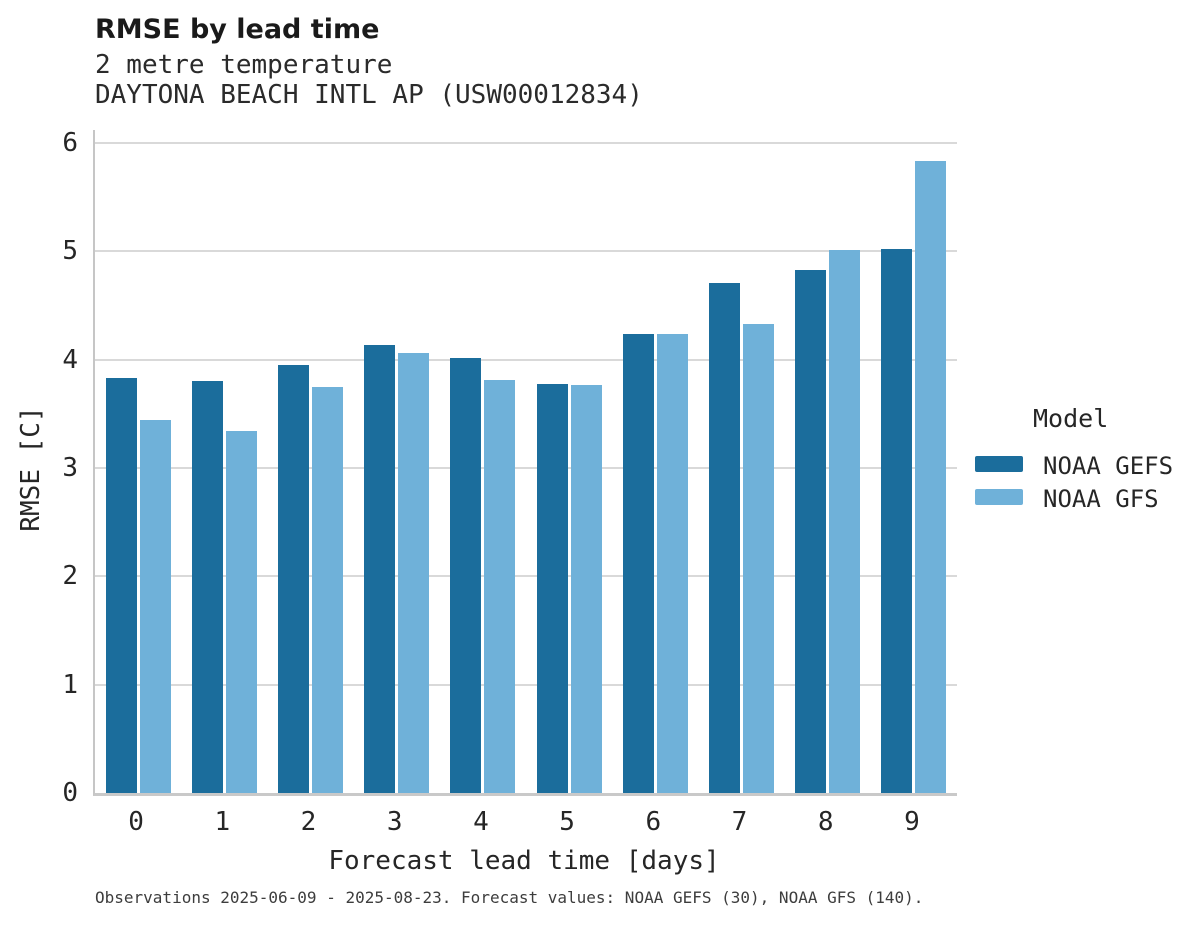 The height and width of the screenshot is (928, 1195). What do you see at coordinates (912, 822) in the screenshot?
I see `x-tick-label-9: 9` at bounding box center [912, 822].